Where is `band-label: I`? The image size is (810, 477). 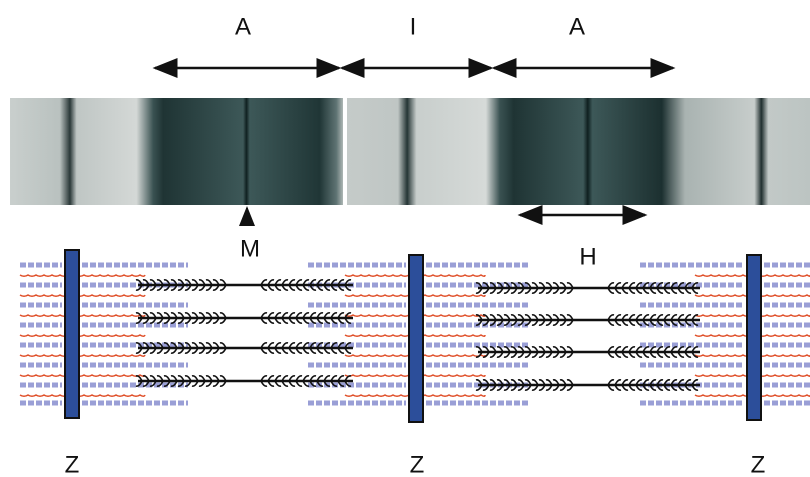
band-label: I is located at coordinates (413, 26).